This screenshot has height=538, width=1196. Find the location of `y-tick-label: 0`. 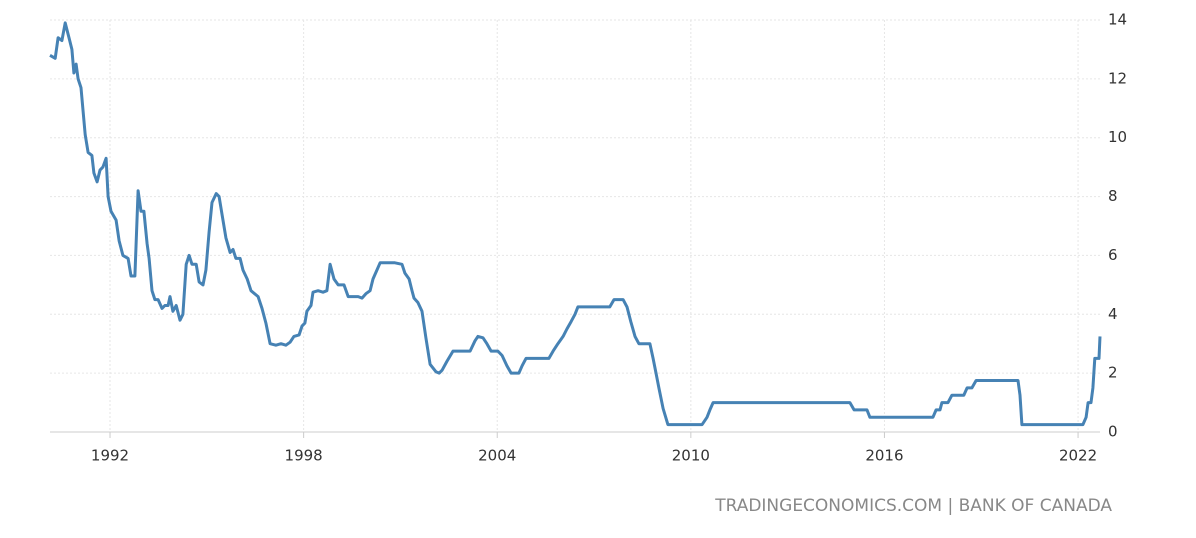

y-tick-label: 0 is located at coordinates (1113, 432).